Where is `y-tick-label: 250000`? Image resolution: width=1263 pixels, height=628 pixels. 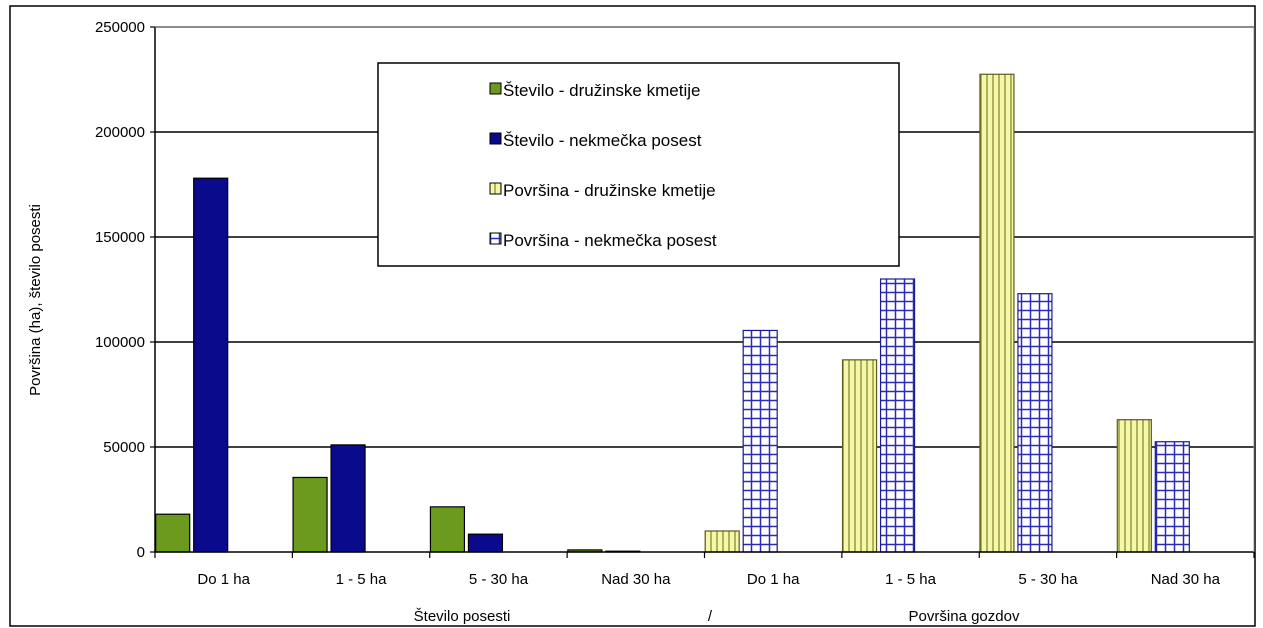 y-tick-label: 250000 is located at coordinates (120, 27).